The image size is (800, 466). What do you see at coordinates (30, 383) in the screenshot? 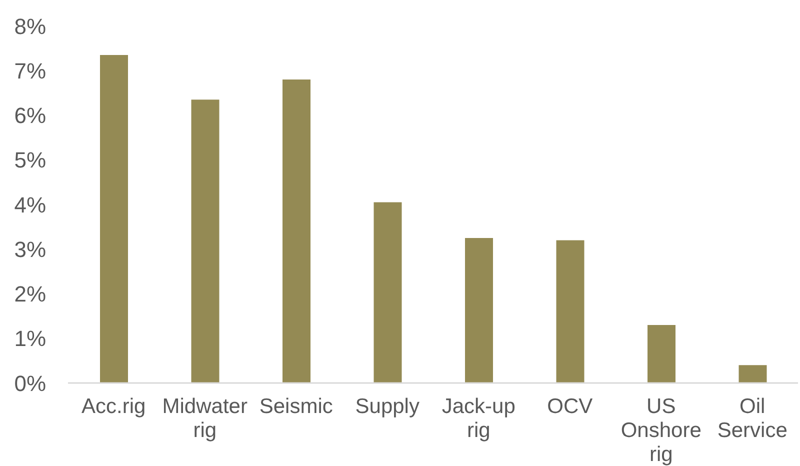
I see `y-tick-label: 0%` at bounding box center [30, 383].